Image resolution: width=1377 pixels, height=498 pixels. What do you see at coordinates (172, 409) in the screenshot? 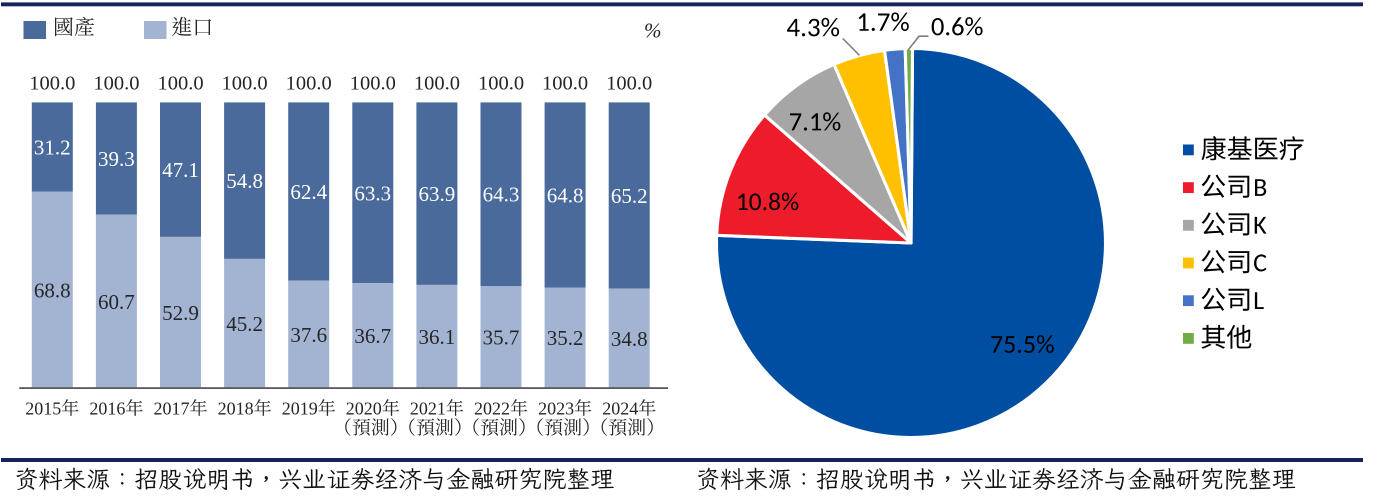
I see `svg-text: 2017` at bounding box center [172, 409].